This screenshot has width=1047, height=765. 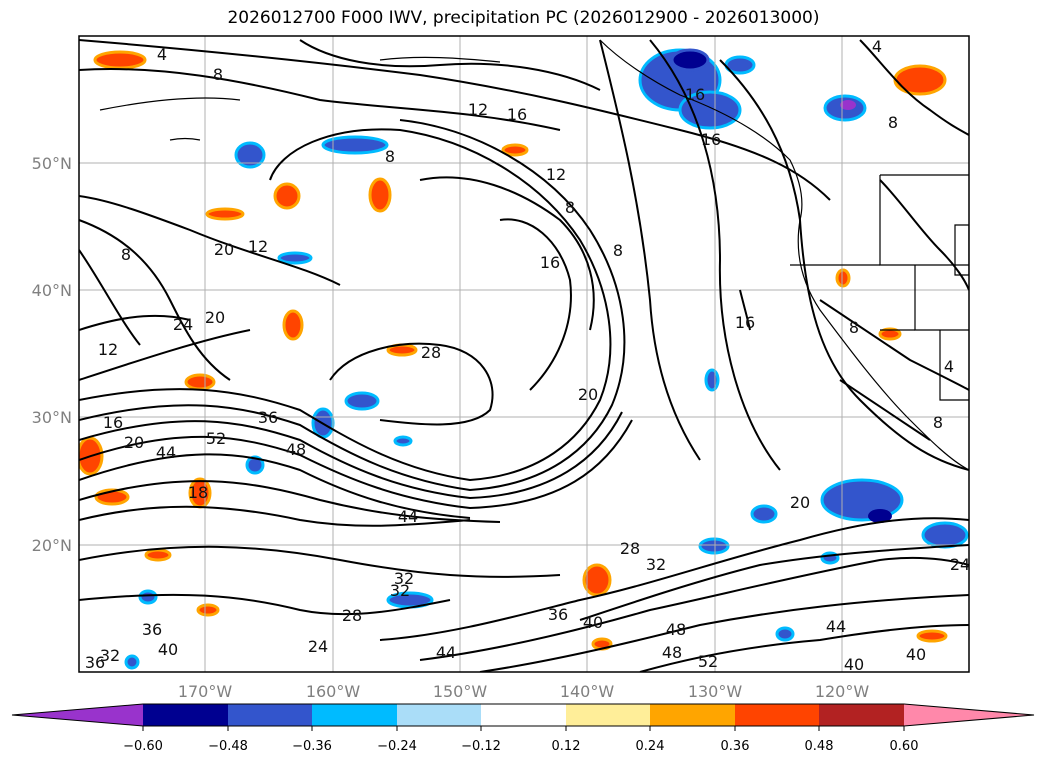 What do you see at coordinates (143, 746) in the screenshot?
I see `colorbar-tick-label: −0.60` at bounding box center [143, 746].